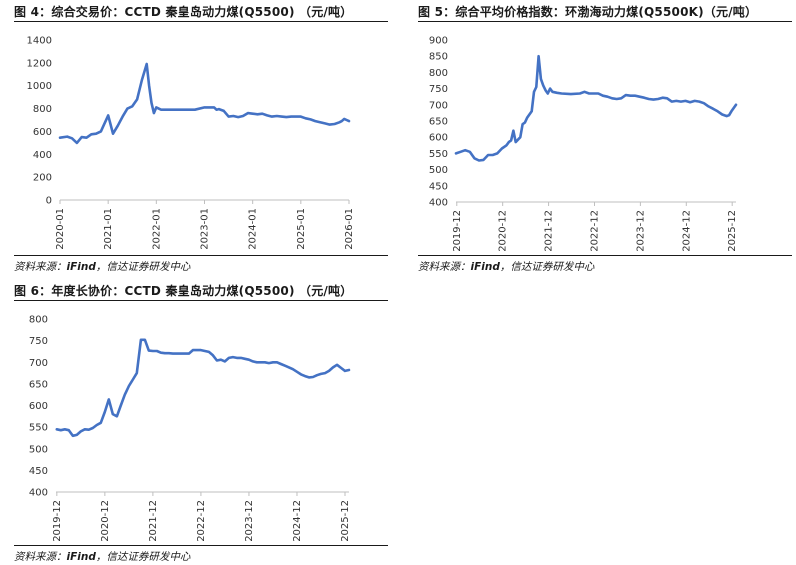 The width and height of the screenshot is (796, 565). I want to click on x-tick-label: 2021-01, so click(108, 229).